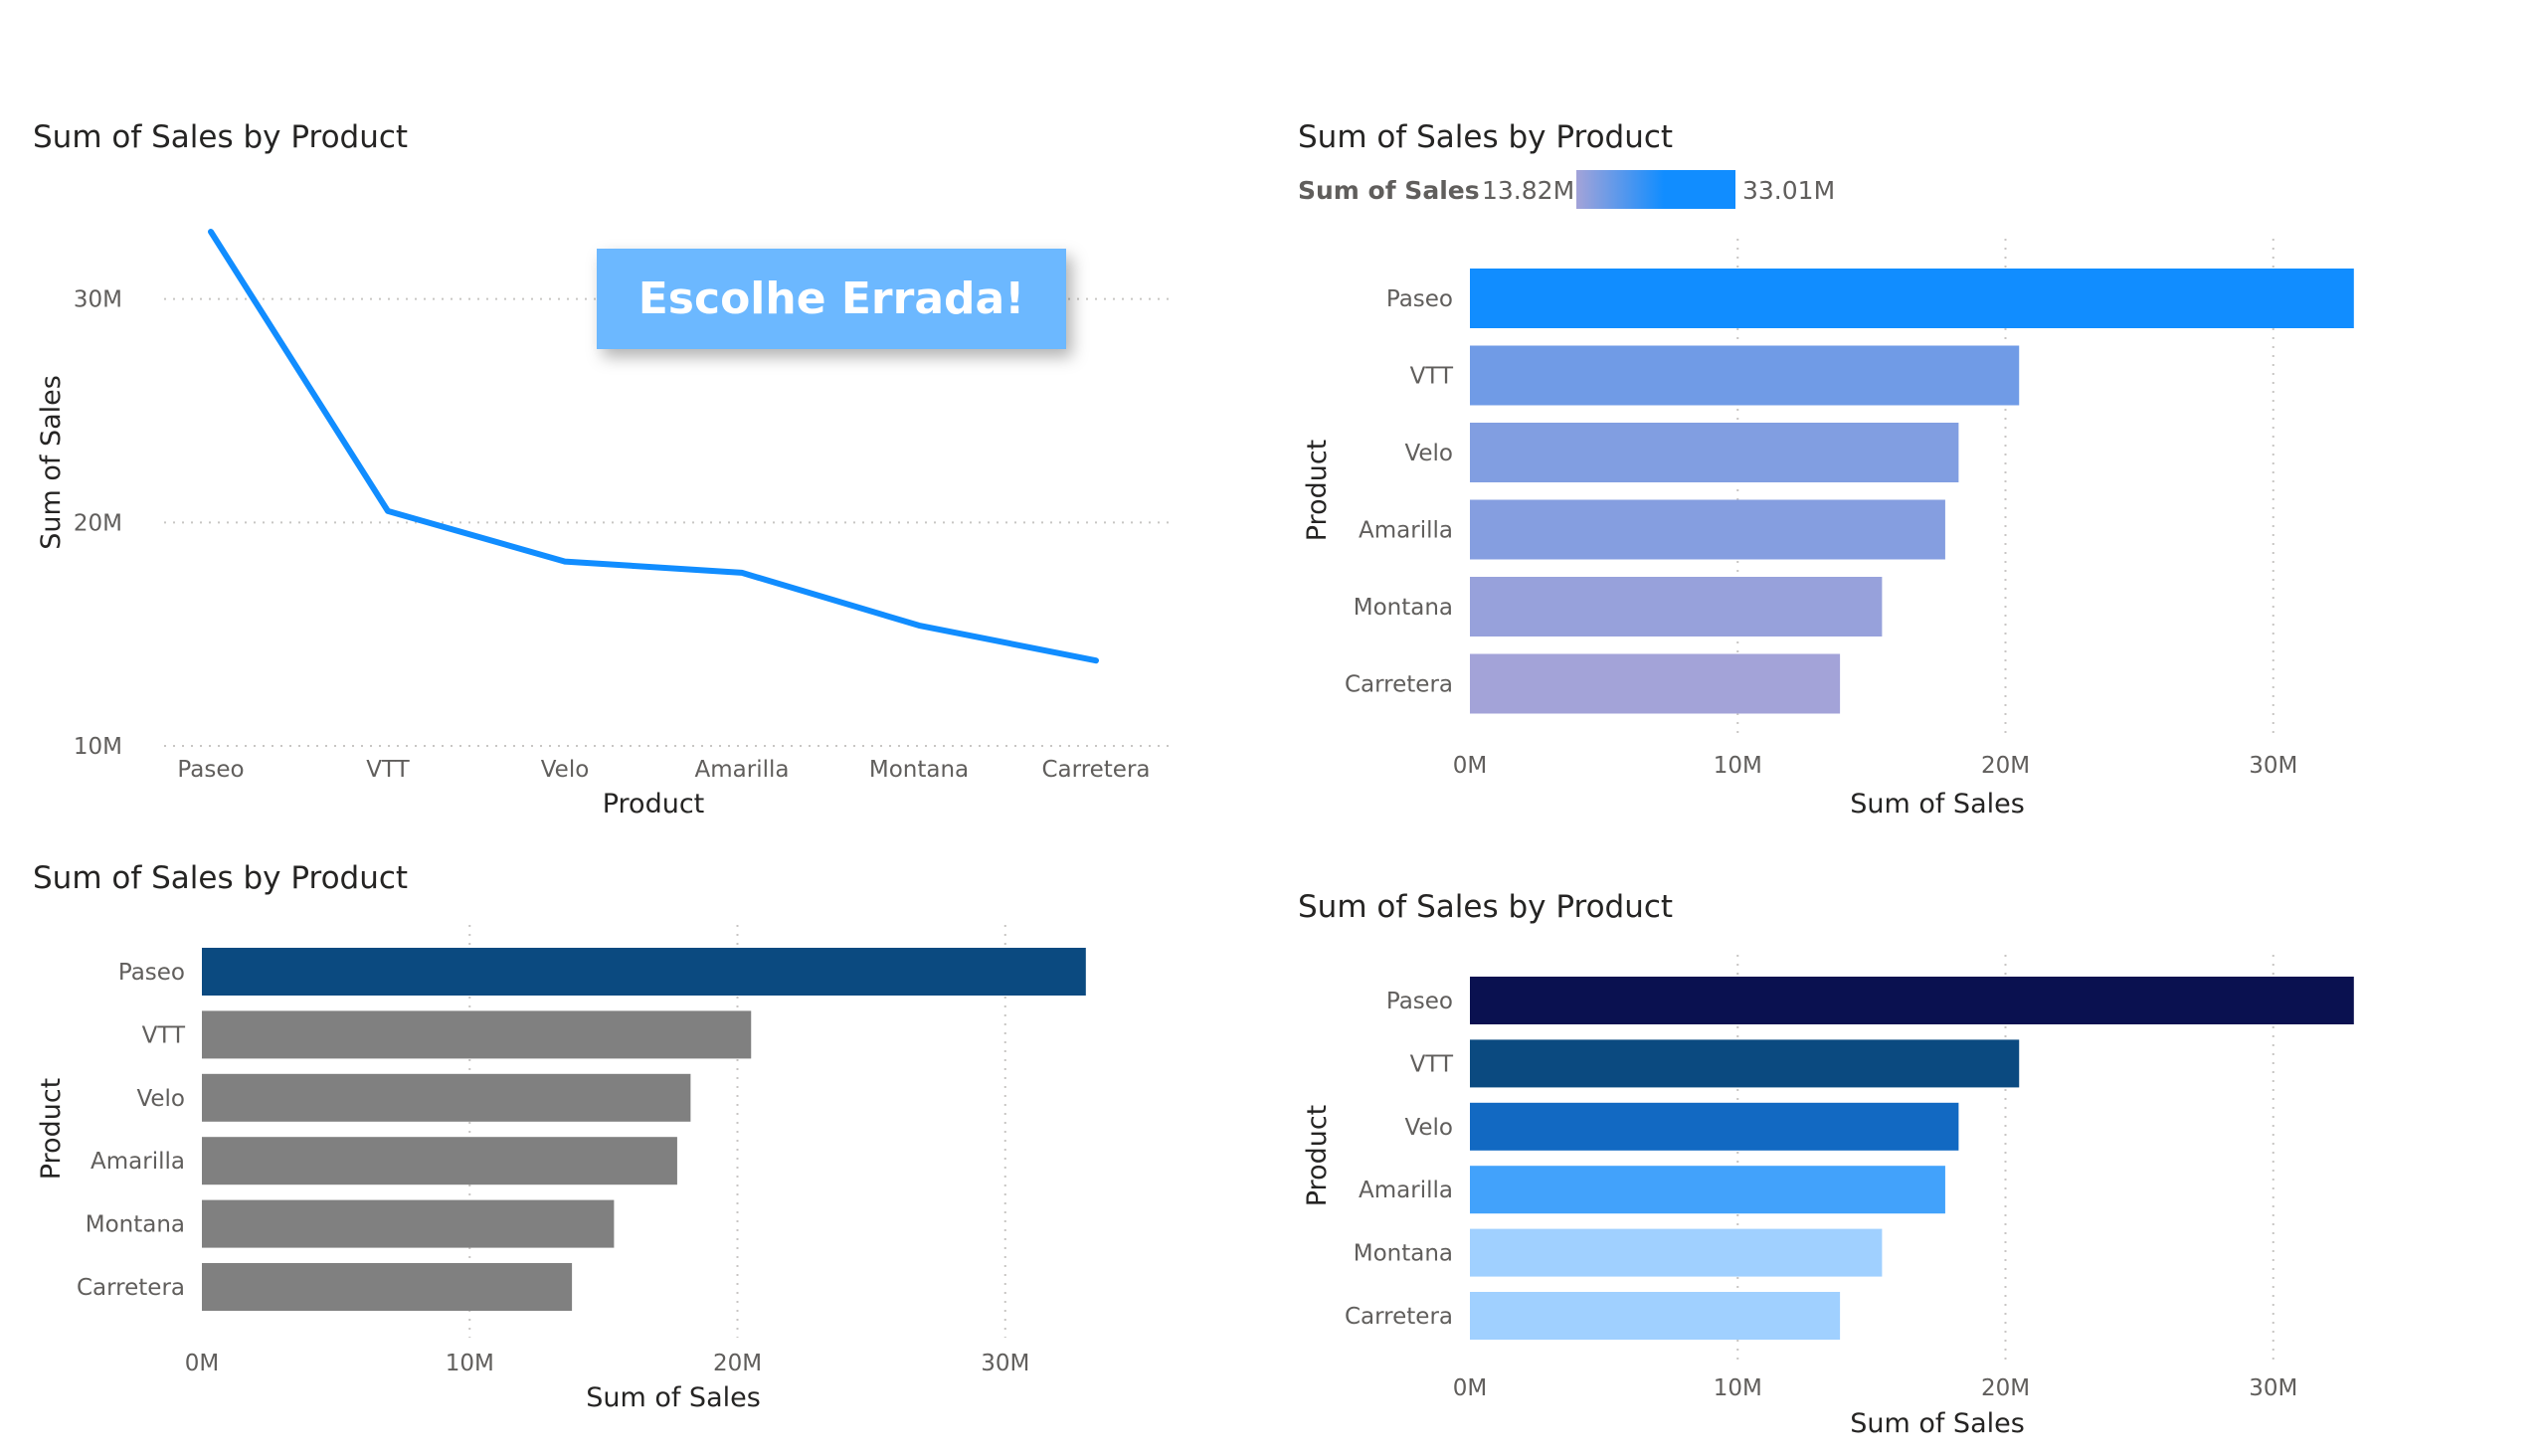 This screenshot has height=1456, width=2546. Describe the element at coordinates (1788, 190) in the screenshot. I see `legend-max-label: 33.01M` at that location.